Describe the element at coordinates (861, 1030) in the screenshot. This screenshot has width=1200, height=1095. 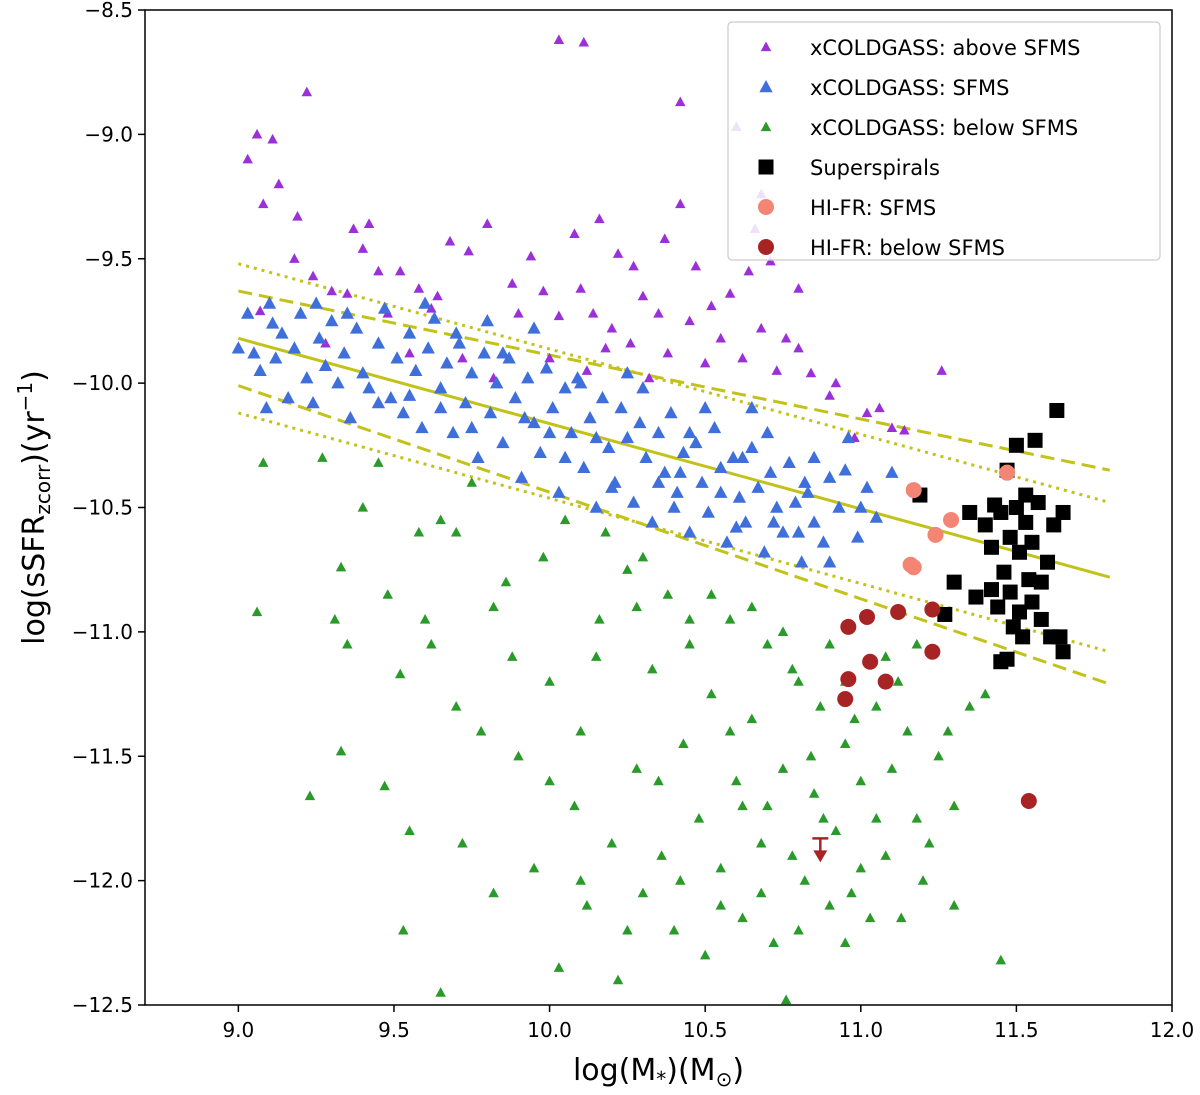
I see `x-tick-label: 11.0` at that location.